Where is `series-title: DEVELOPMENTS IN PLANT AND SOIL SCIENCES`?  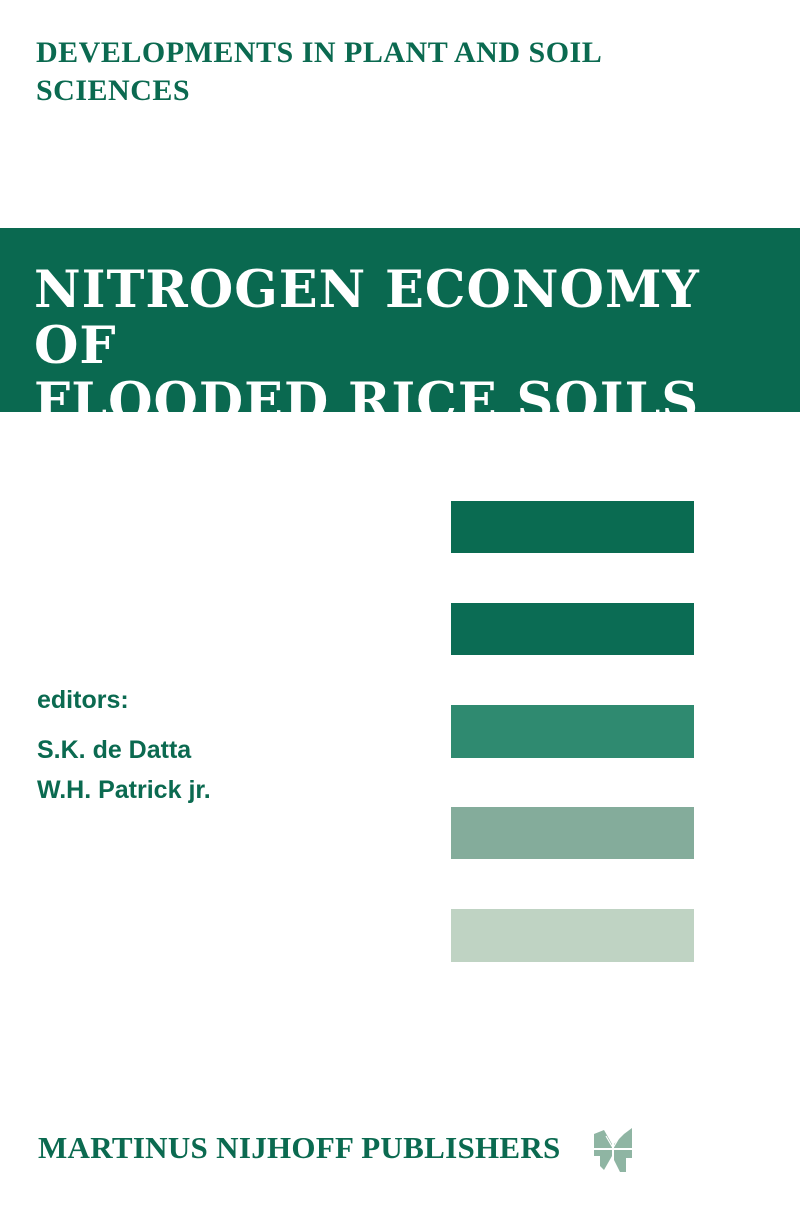
series-title: DEVELOPMENTS IN PLANT AND SOIL SCIENCES is located at coordinates (319, 72).